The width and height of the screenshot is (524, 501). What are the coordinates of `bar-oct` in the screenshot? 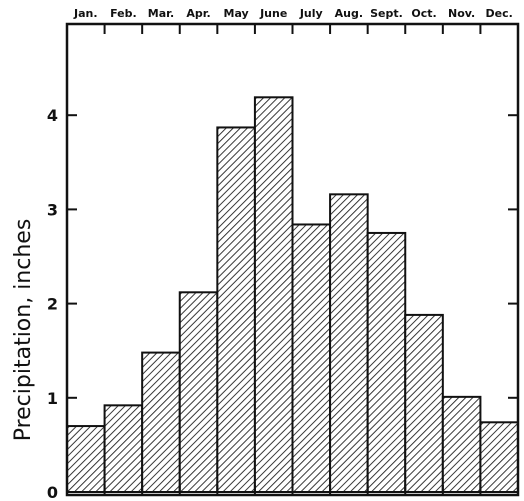 It's located at (424, 403).